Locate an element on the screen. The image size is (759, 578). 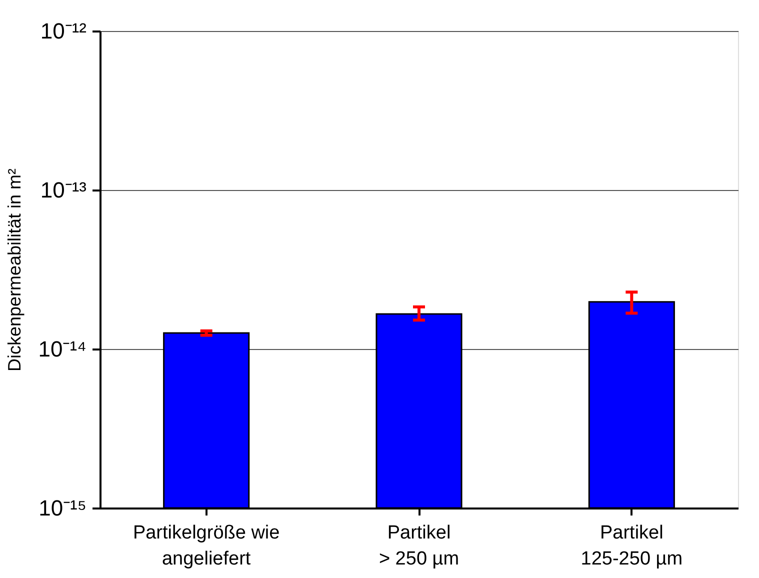
x-tick-label: Partikel 125-250 µm is located at coordinates (631, 546).